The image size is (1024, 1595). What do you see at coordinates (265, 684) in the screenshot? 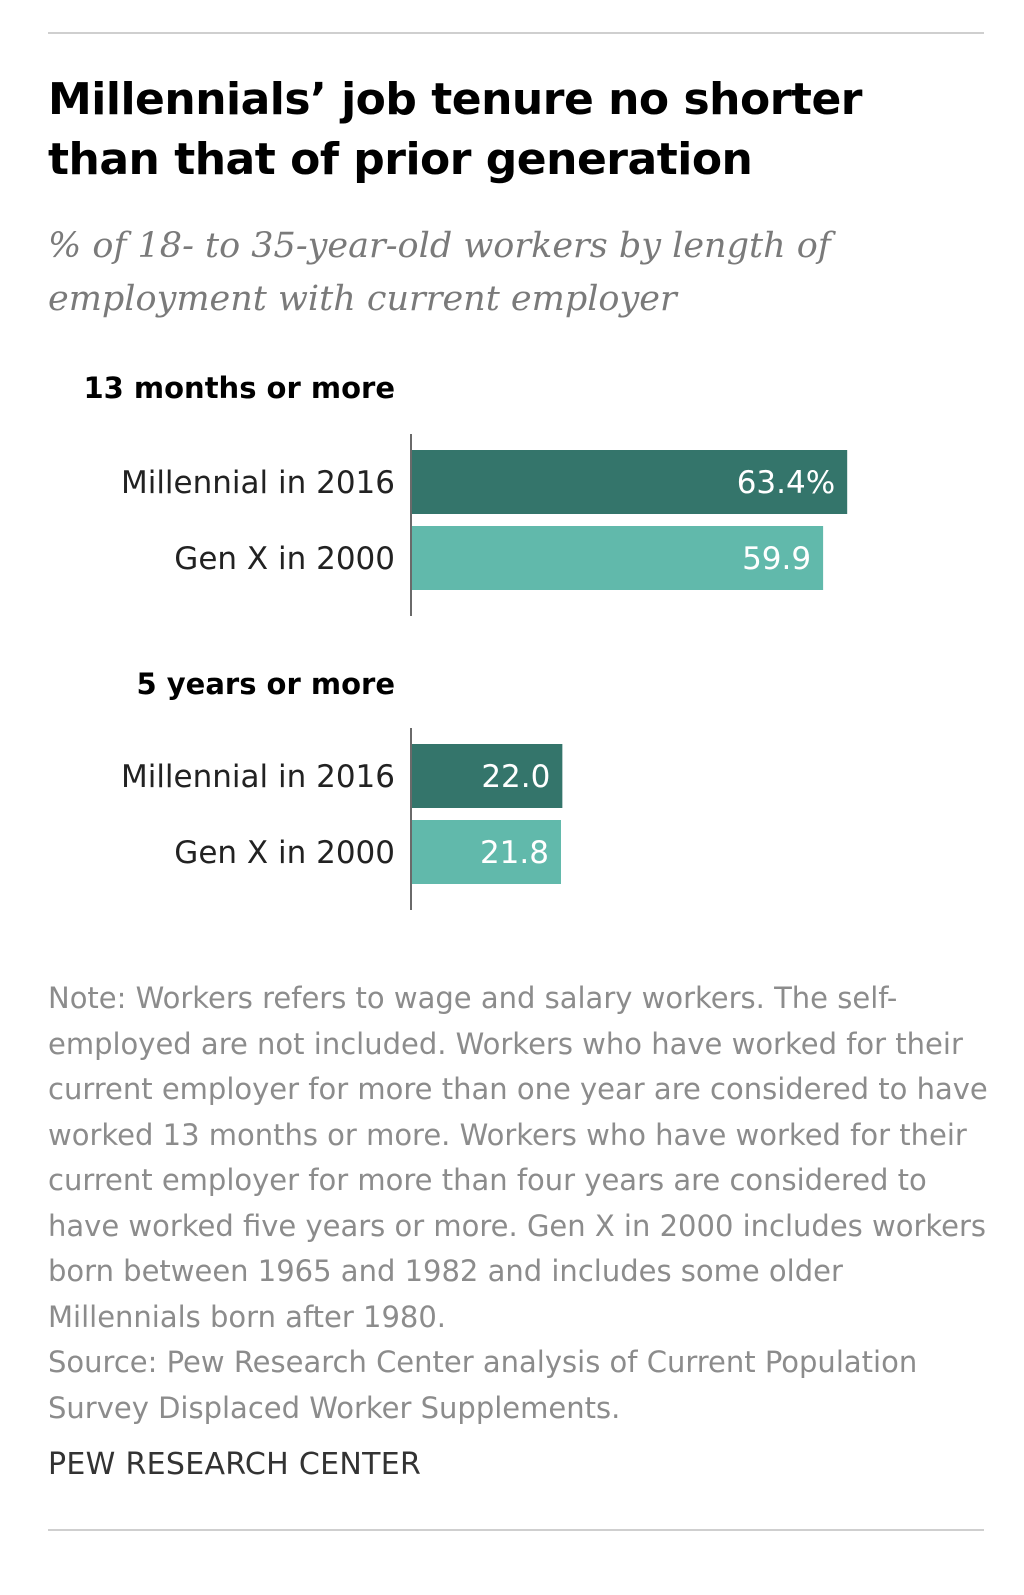
I see `group-label: 5 years or more` at bounding box center [265, 684].